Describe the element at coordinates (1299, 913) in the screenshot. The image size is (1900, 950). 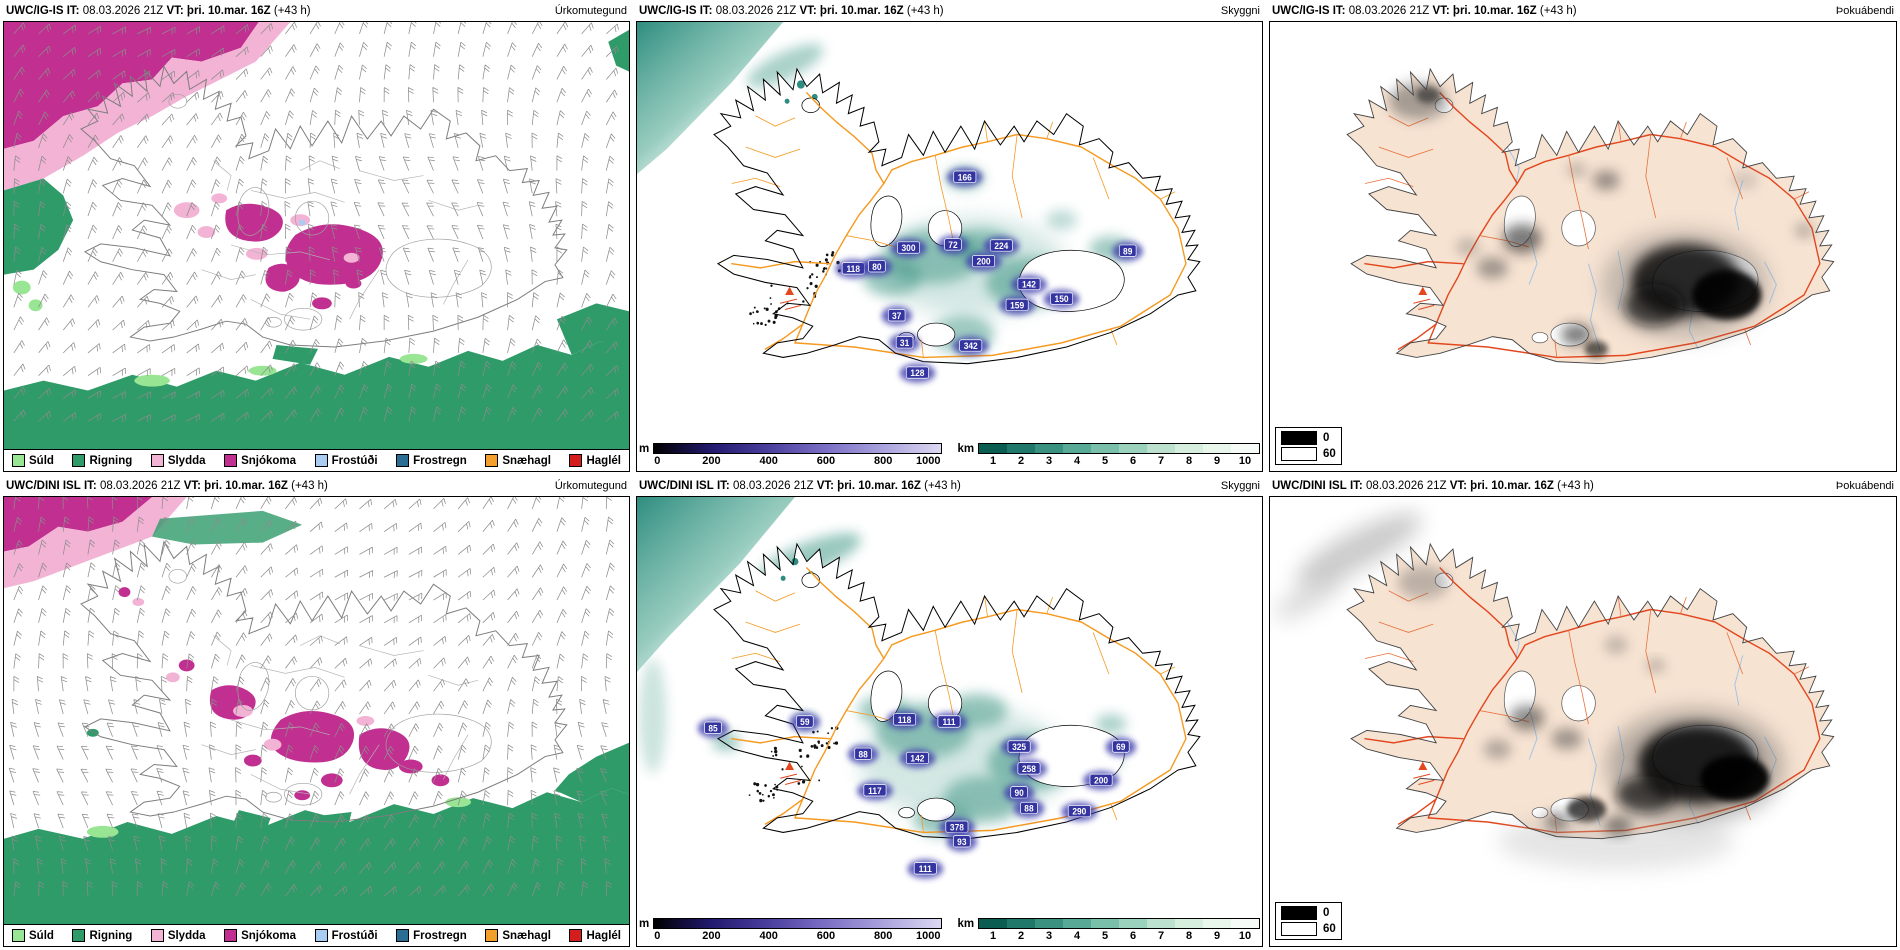
I see `fog-swatch-black` at that location.